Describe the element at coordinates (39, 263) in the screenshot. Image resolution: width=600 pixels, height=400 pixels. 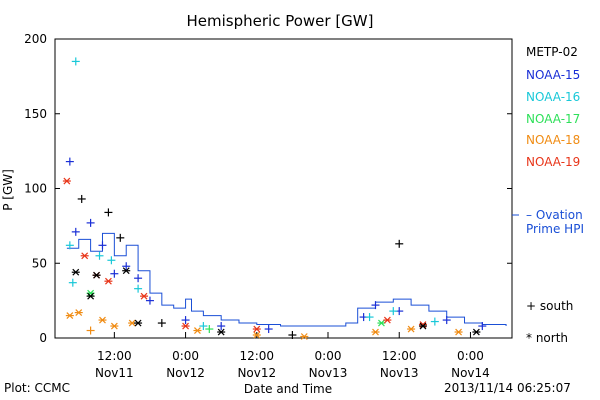
I see `y-tick-label: 50` at that location.